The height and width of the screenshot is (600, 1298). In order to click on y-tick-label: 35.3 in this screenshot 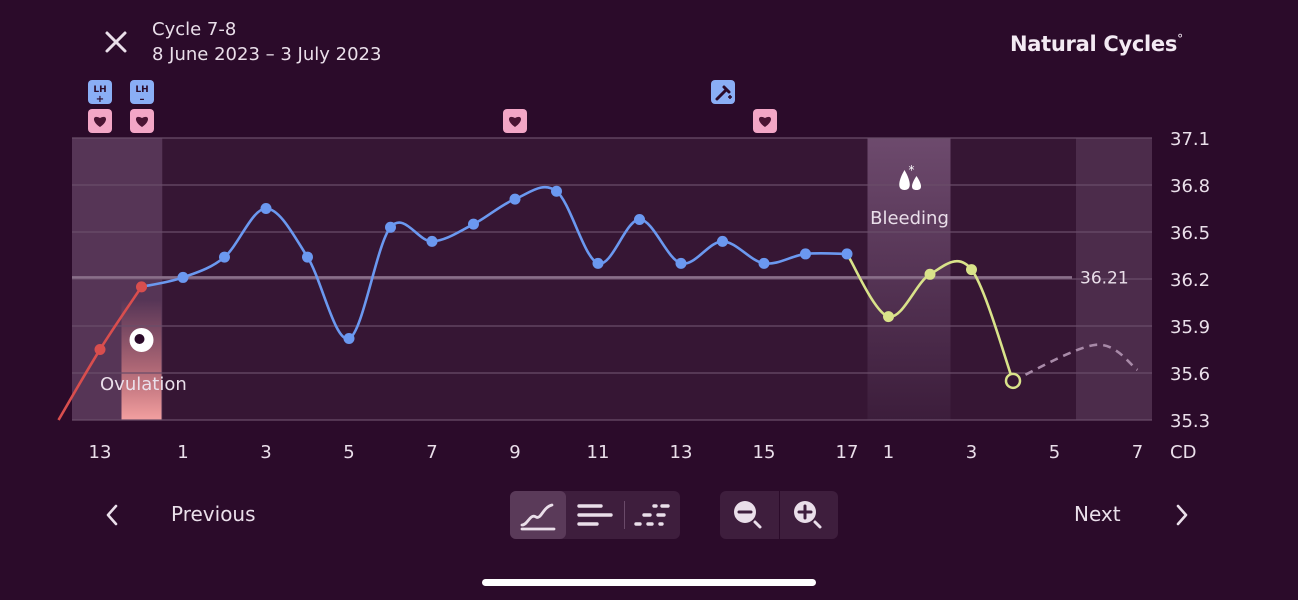, I will do `click(1190, 421)`.